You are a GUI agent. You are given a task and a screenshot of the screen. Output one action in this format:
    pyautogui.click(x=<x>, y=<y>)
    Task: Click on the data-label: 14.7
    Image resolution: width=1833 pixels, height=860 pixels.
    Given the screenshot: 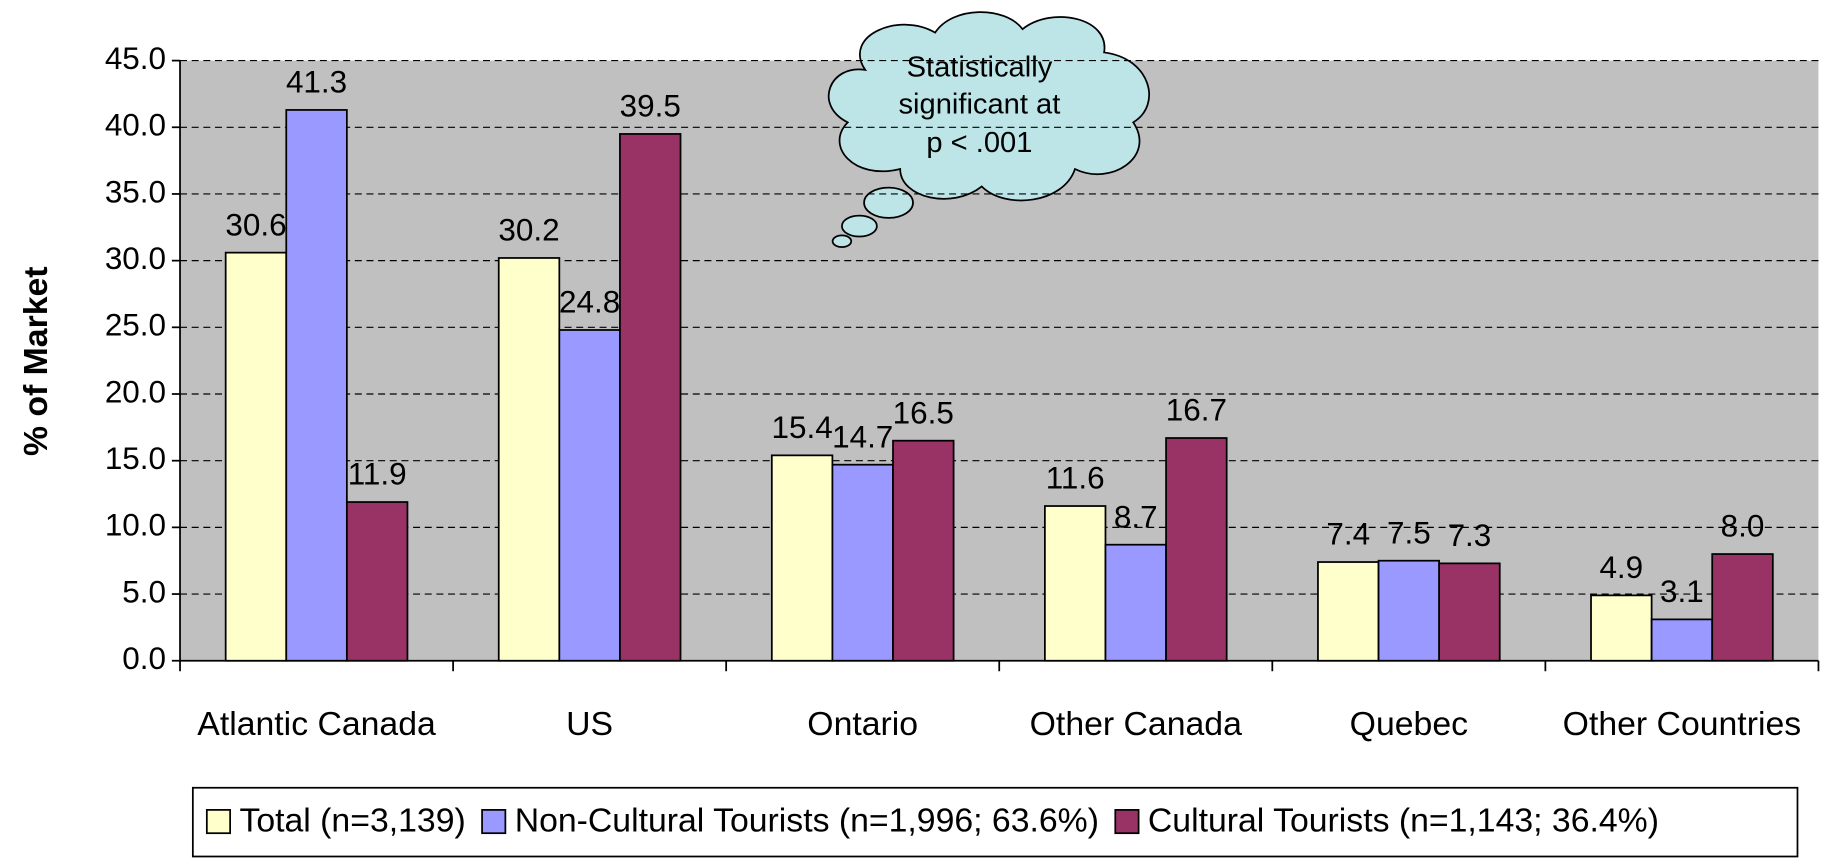 What is the action you would take?
    pyautogui.click(x=862, y=436)
    